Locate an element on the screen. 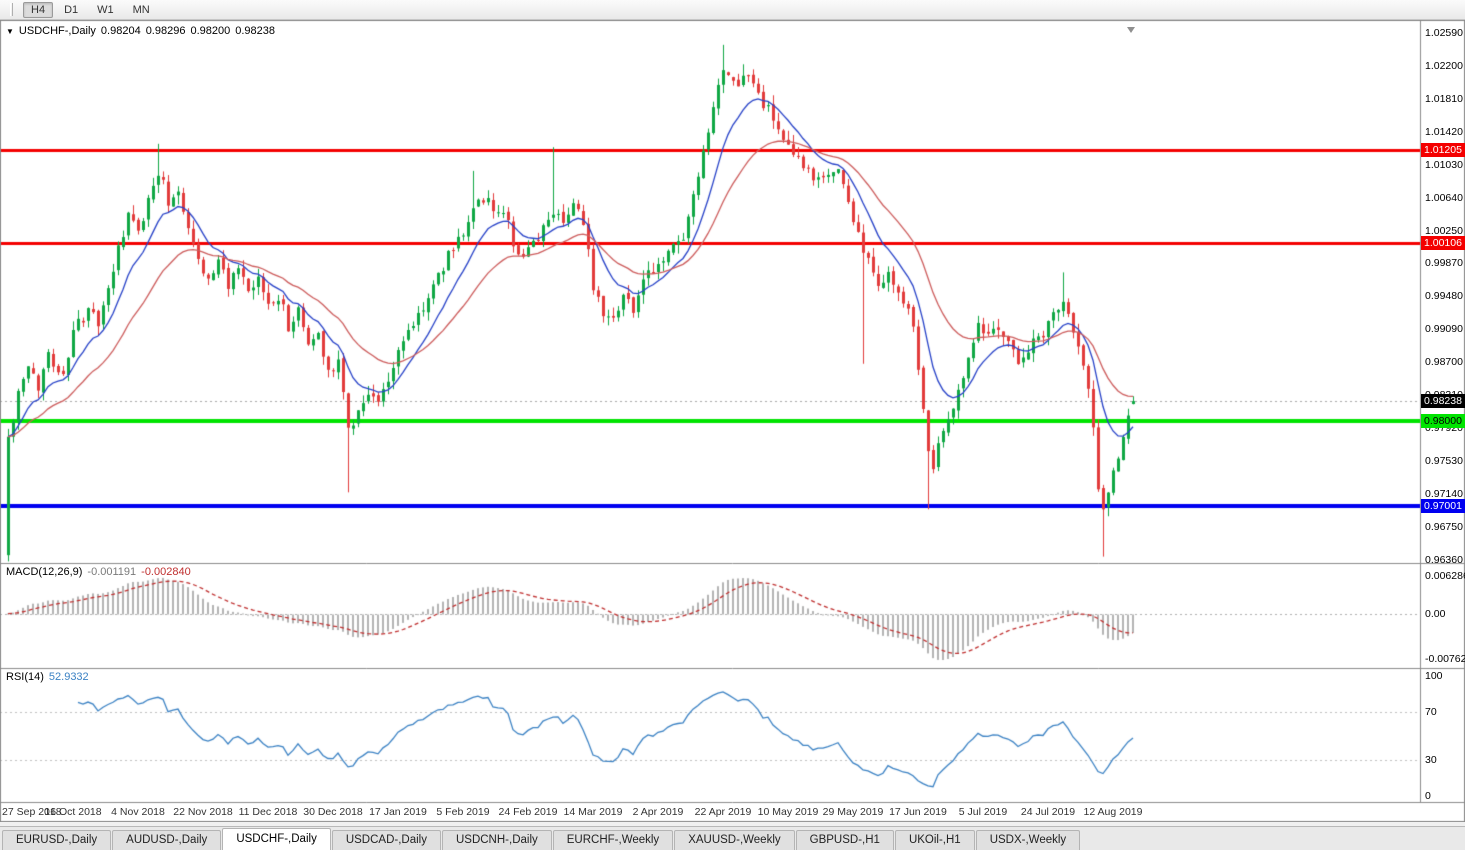 This screenshot has width=1465, height=850. tab-usdcnh-daily: USDCNH-,Daily is located at coordinates (496, 840).